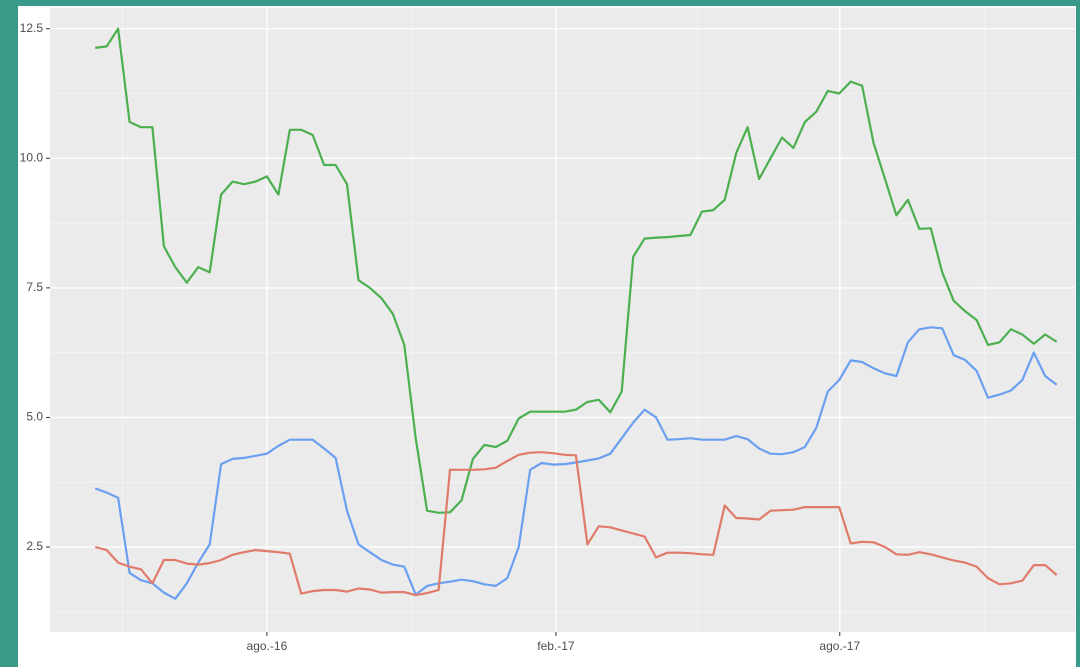 The width and height of the screenshot is (1080, 667). Describe the element at coordinates (34, 546) in the screenshot. I see `y-tick-label: 2.5` at that location.